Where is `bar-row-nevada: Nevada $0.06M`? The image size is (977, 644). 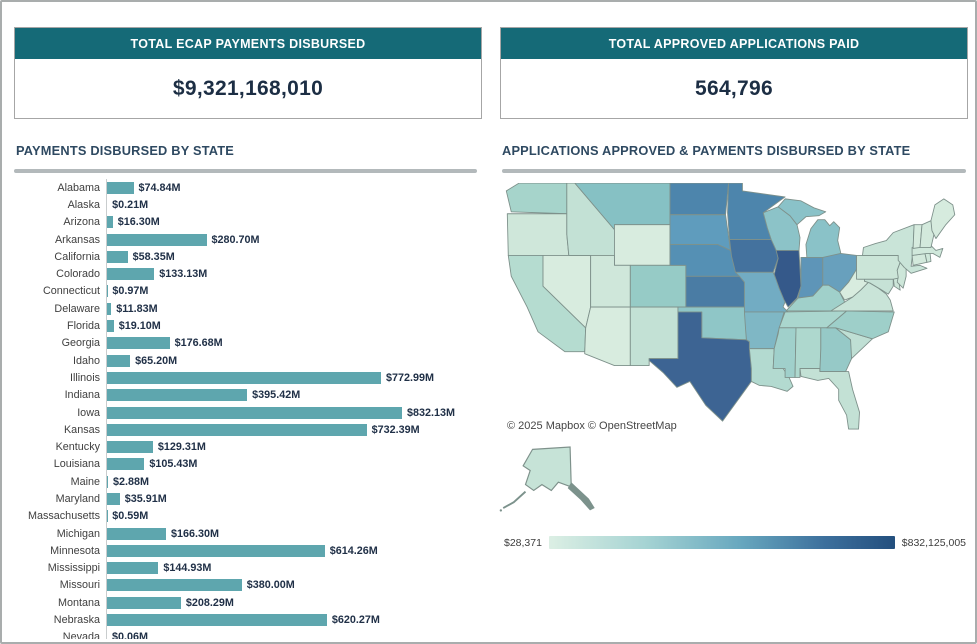 bar-row-nevada: Nevada $0.06M is located at coordinates (248, 633).